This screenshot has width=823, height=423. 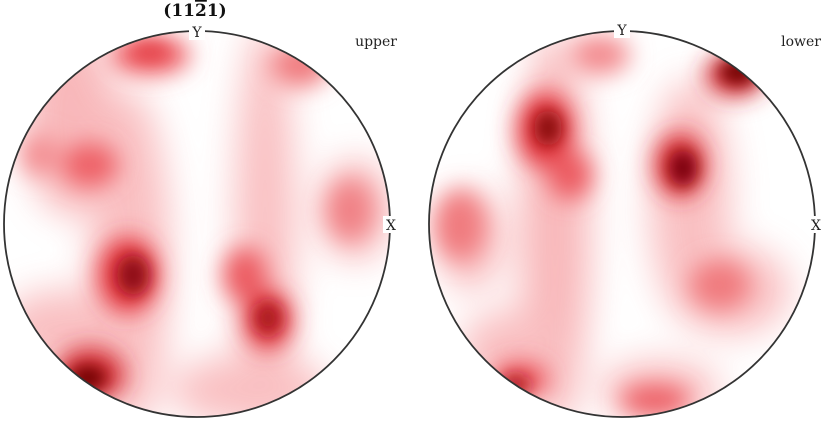 What do you see at coordinates (621, 31) in the screenshot?
I see `lower-axis-y-label: Y` at bounding box center [621, 31].